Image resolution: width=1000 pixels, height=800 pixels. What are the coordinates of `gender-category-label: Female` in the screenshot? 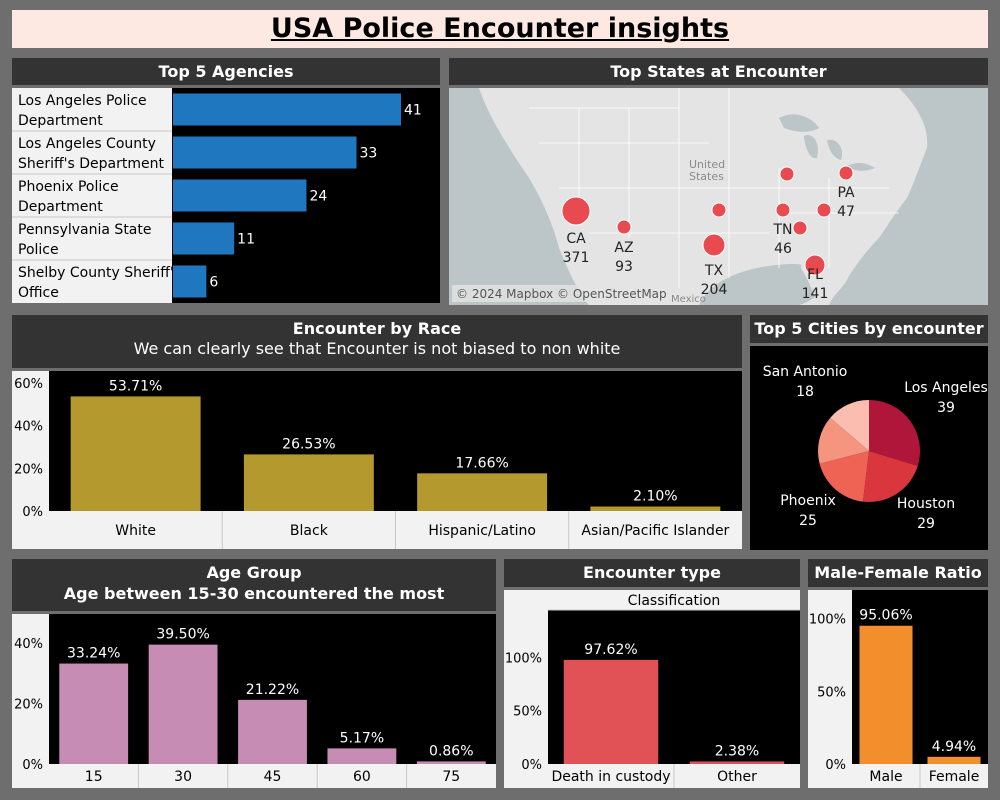 It's located at (954, 777).